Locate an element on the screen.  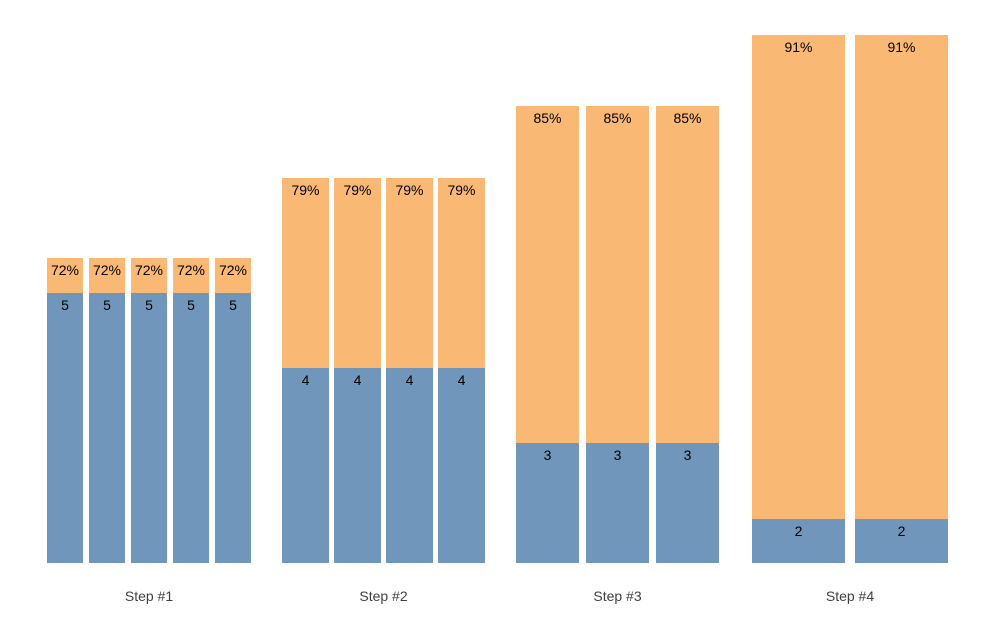
step-axis-label: Step #2 is located at coordinates (383, 596).